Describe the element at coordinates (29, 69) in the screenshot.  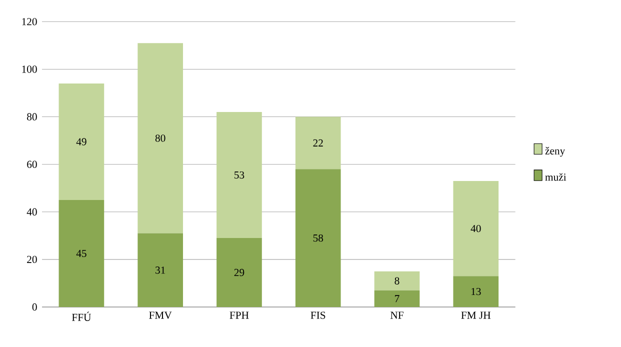
I see `y-tick-label: 100` at that location.